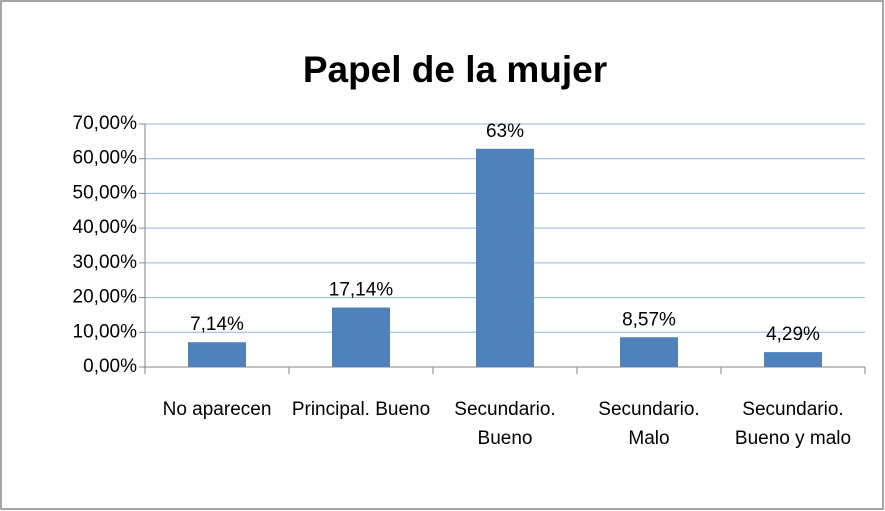 This screenshot has height=511, width=885. Describe the element at coordinates (217, 324) in the screenshot. I see `value-label: 7,14%` at that location.